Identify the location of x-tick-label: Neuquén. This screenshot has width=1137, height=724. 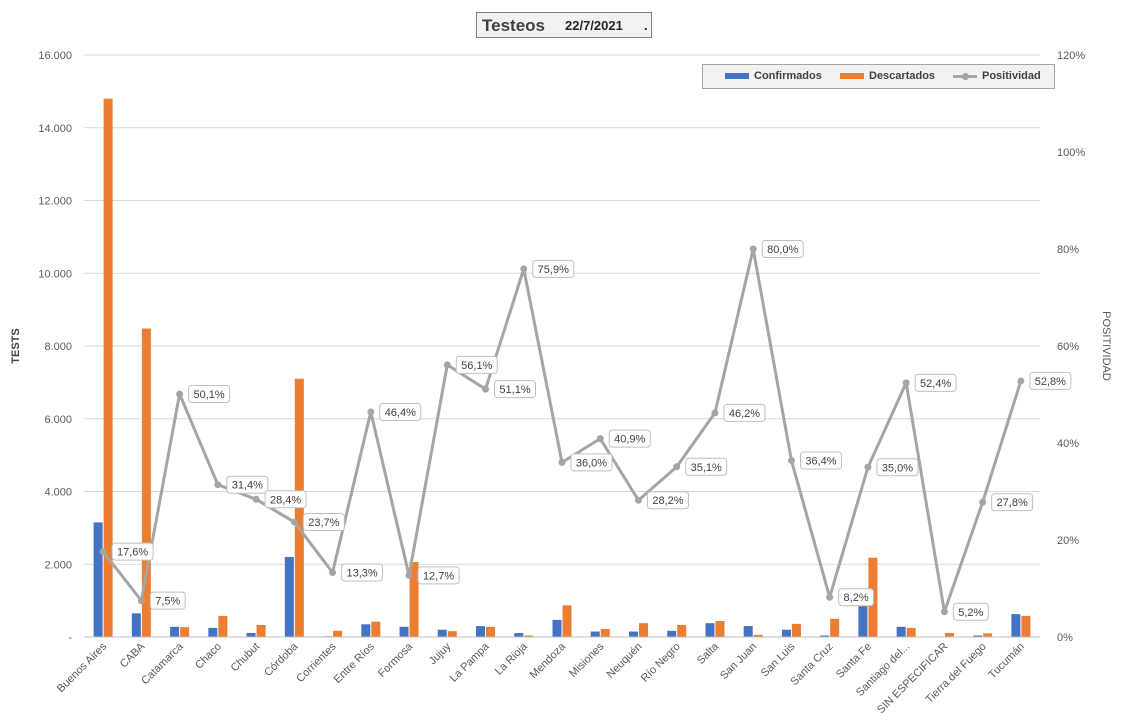
(625, 661).